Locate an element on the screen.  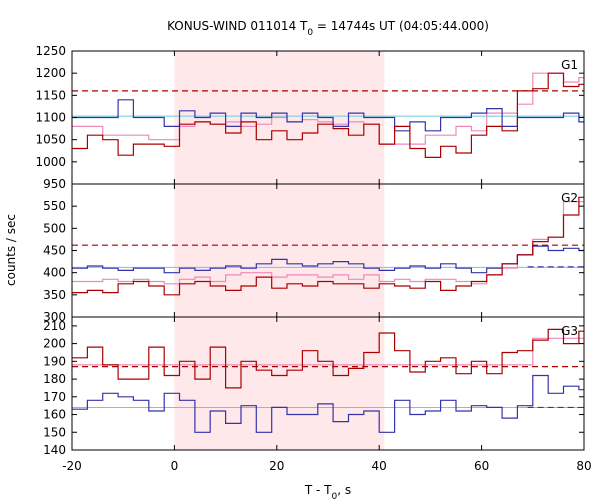
panel-g2-y-tick-label: 450 is located at coordinates (54, 251).